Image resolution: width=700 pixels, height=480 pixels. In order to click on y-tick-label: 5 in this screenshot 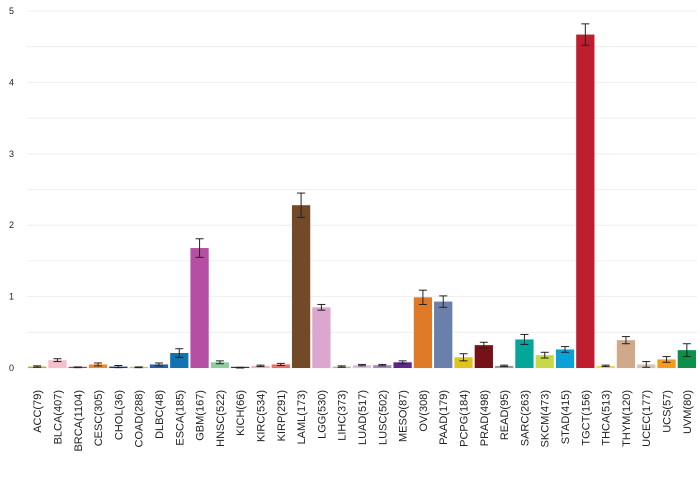, I will do `click(11, 11)`.